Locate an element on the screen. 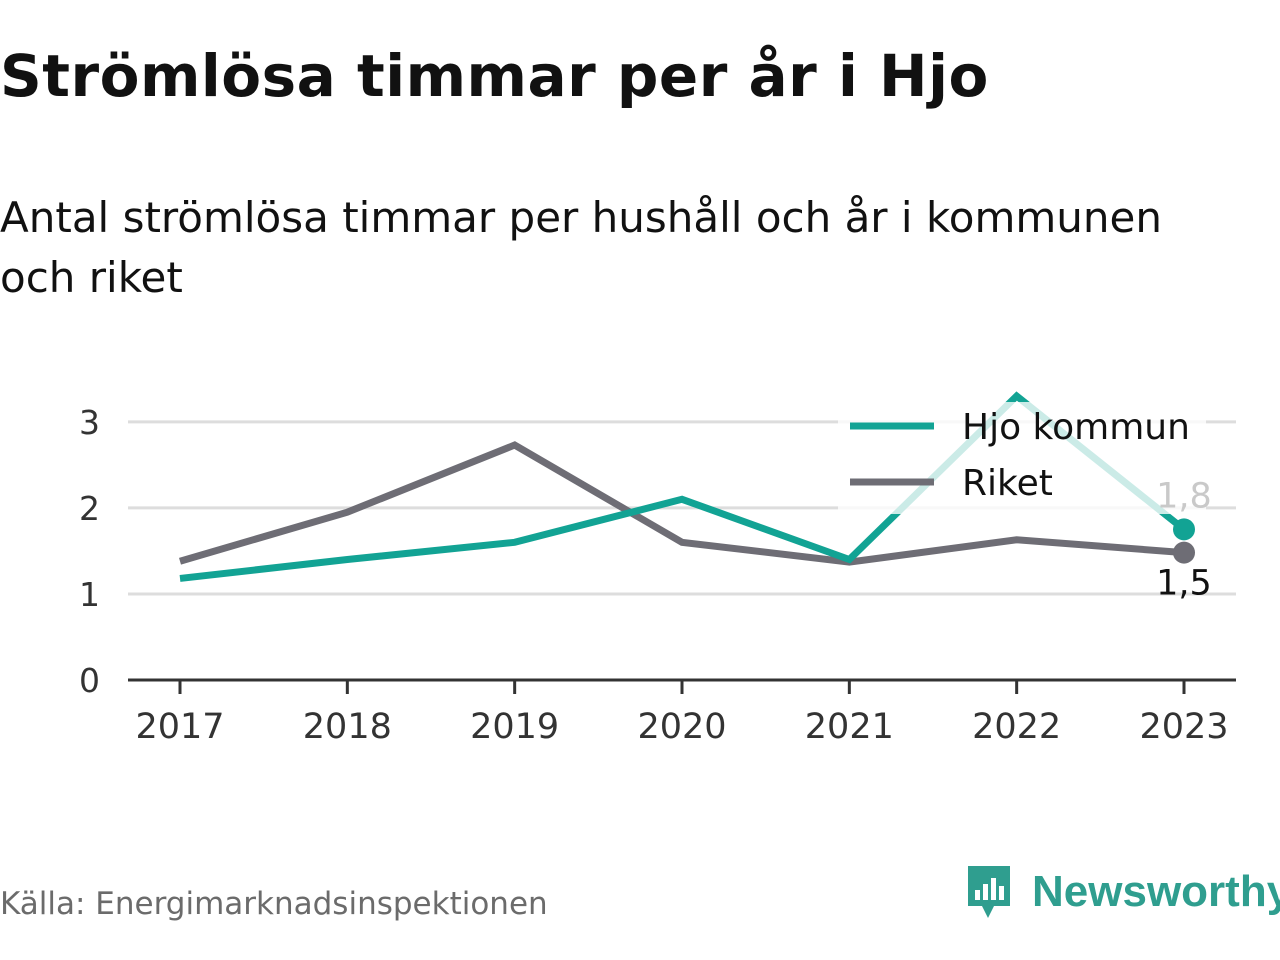 This screenshot has height=960, width=1280. series-line-riket is located at coordinates (682, 503).